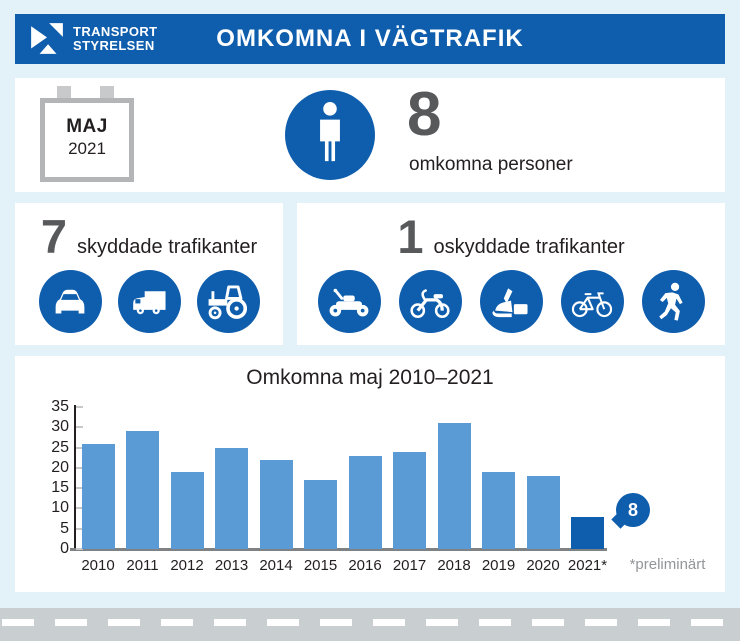 Image resolution: width=740 pixels, height=641 pixels. Describe the element at coordinates (592, 301) in the screenshot. I see `bicycle-icon` at that location.